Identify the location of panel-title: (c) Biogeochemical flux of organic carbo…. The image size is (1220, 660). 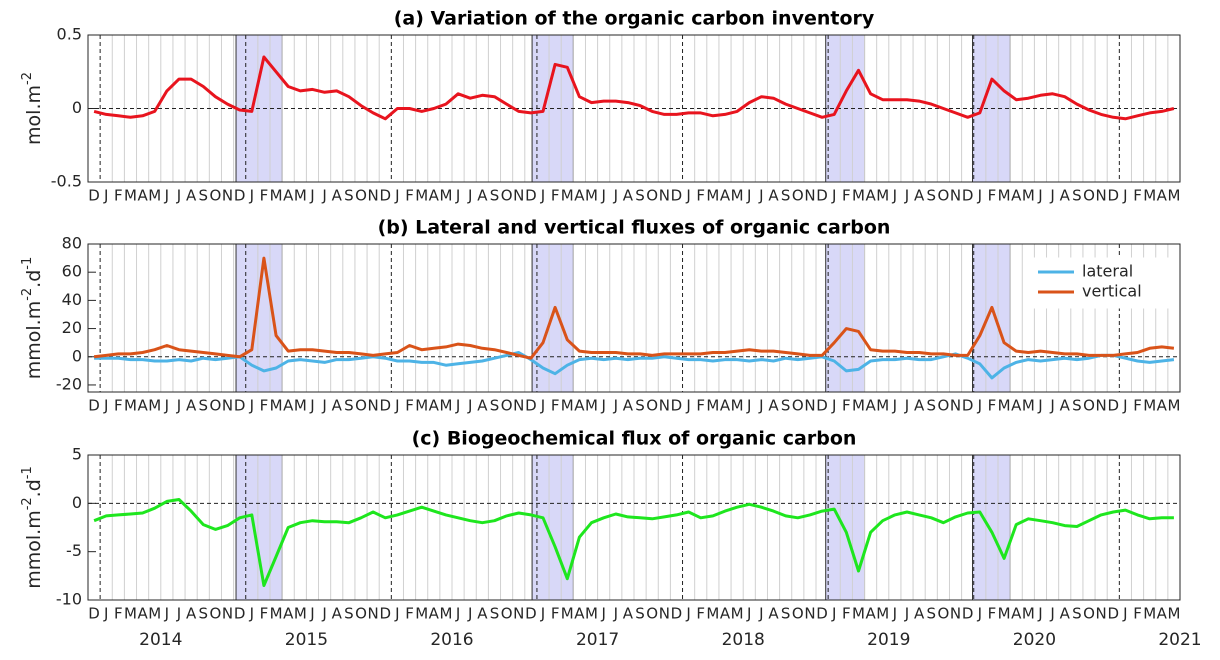
(634, 439).